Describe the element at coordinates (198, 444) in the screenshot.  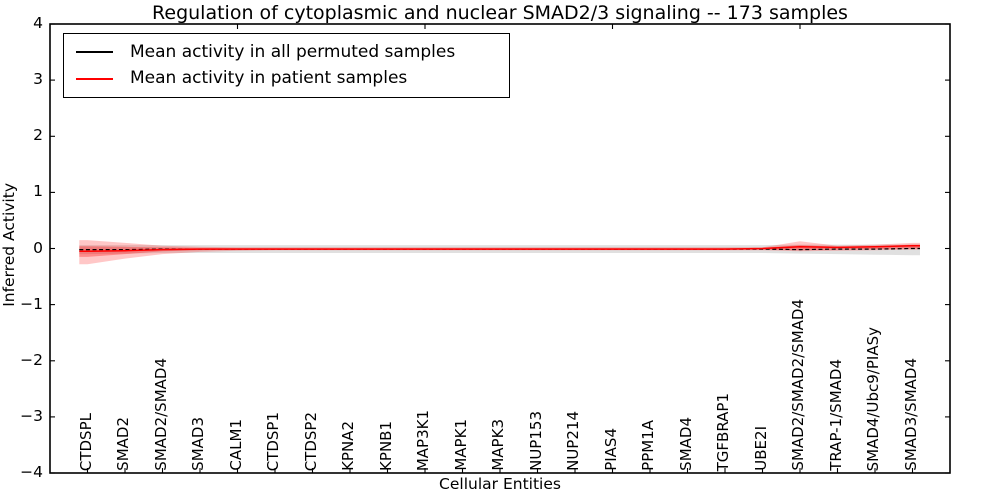
I see `x-tick-label: SMAD3` at that location.